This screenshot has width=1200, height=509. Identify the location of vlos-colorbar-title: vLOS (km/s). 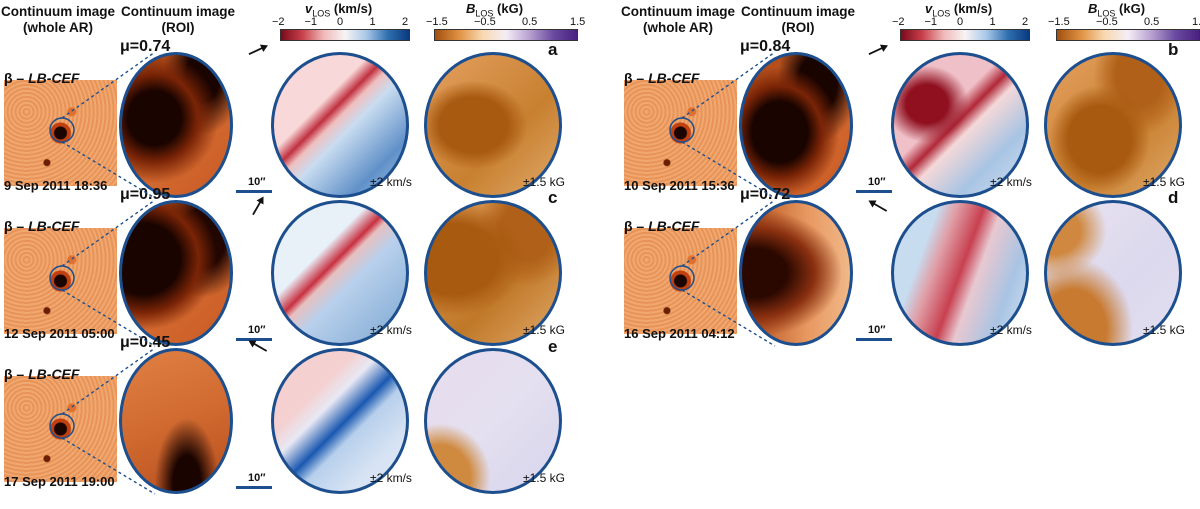
(338, 11).